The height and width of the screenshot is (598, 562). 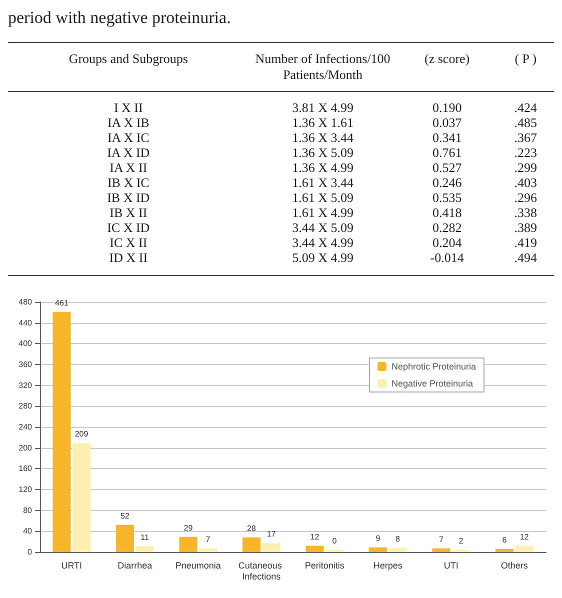 What do you see at coordinates (25, 469) in the screenshot?
I see `y-tick-label: 160` at bounding box center [25, 469].